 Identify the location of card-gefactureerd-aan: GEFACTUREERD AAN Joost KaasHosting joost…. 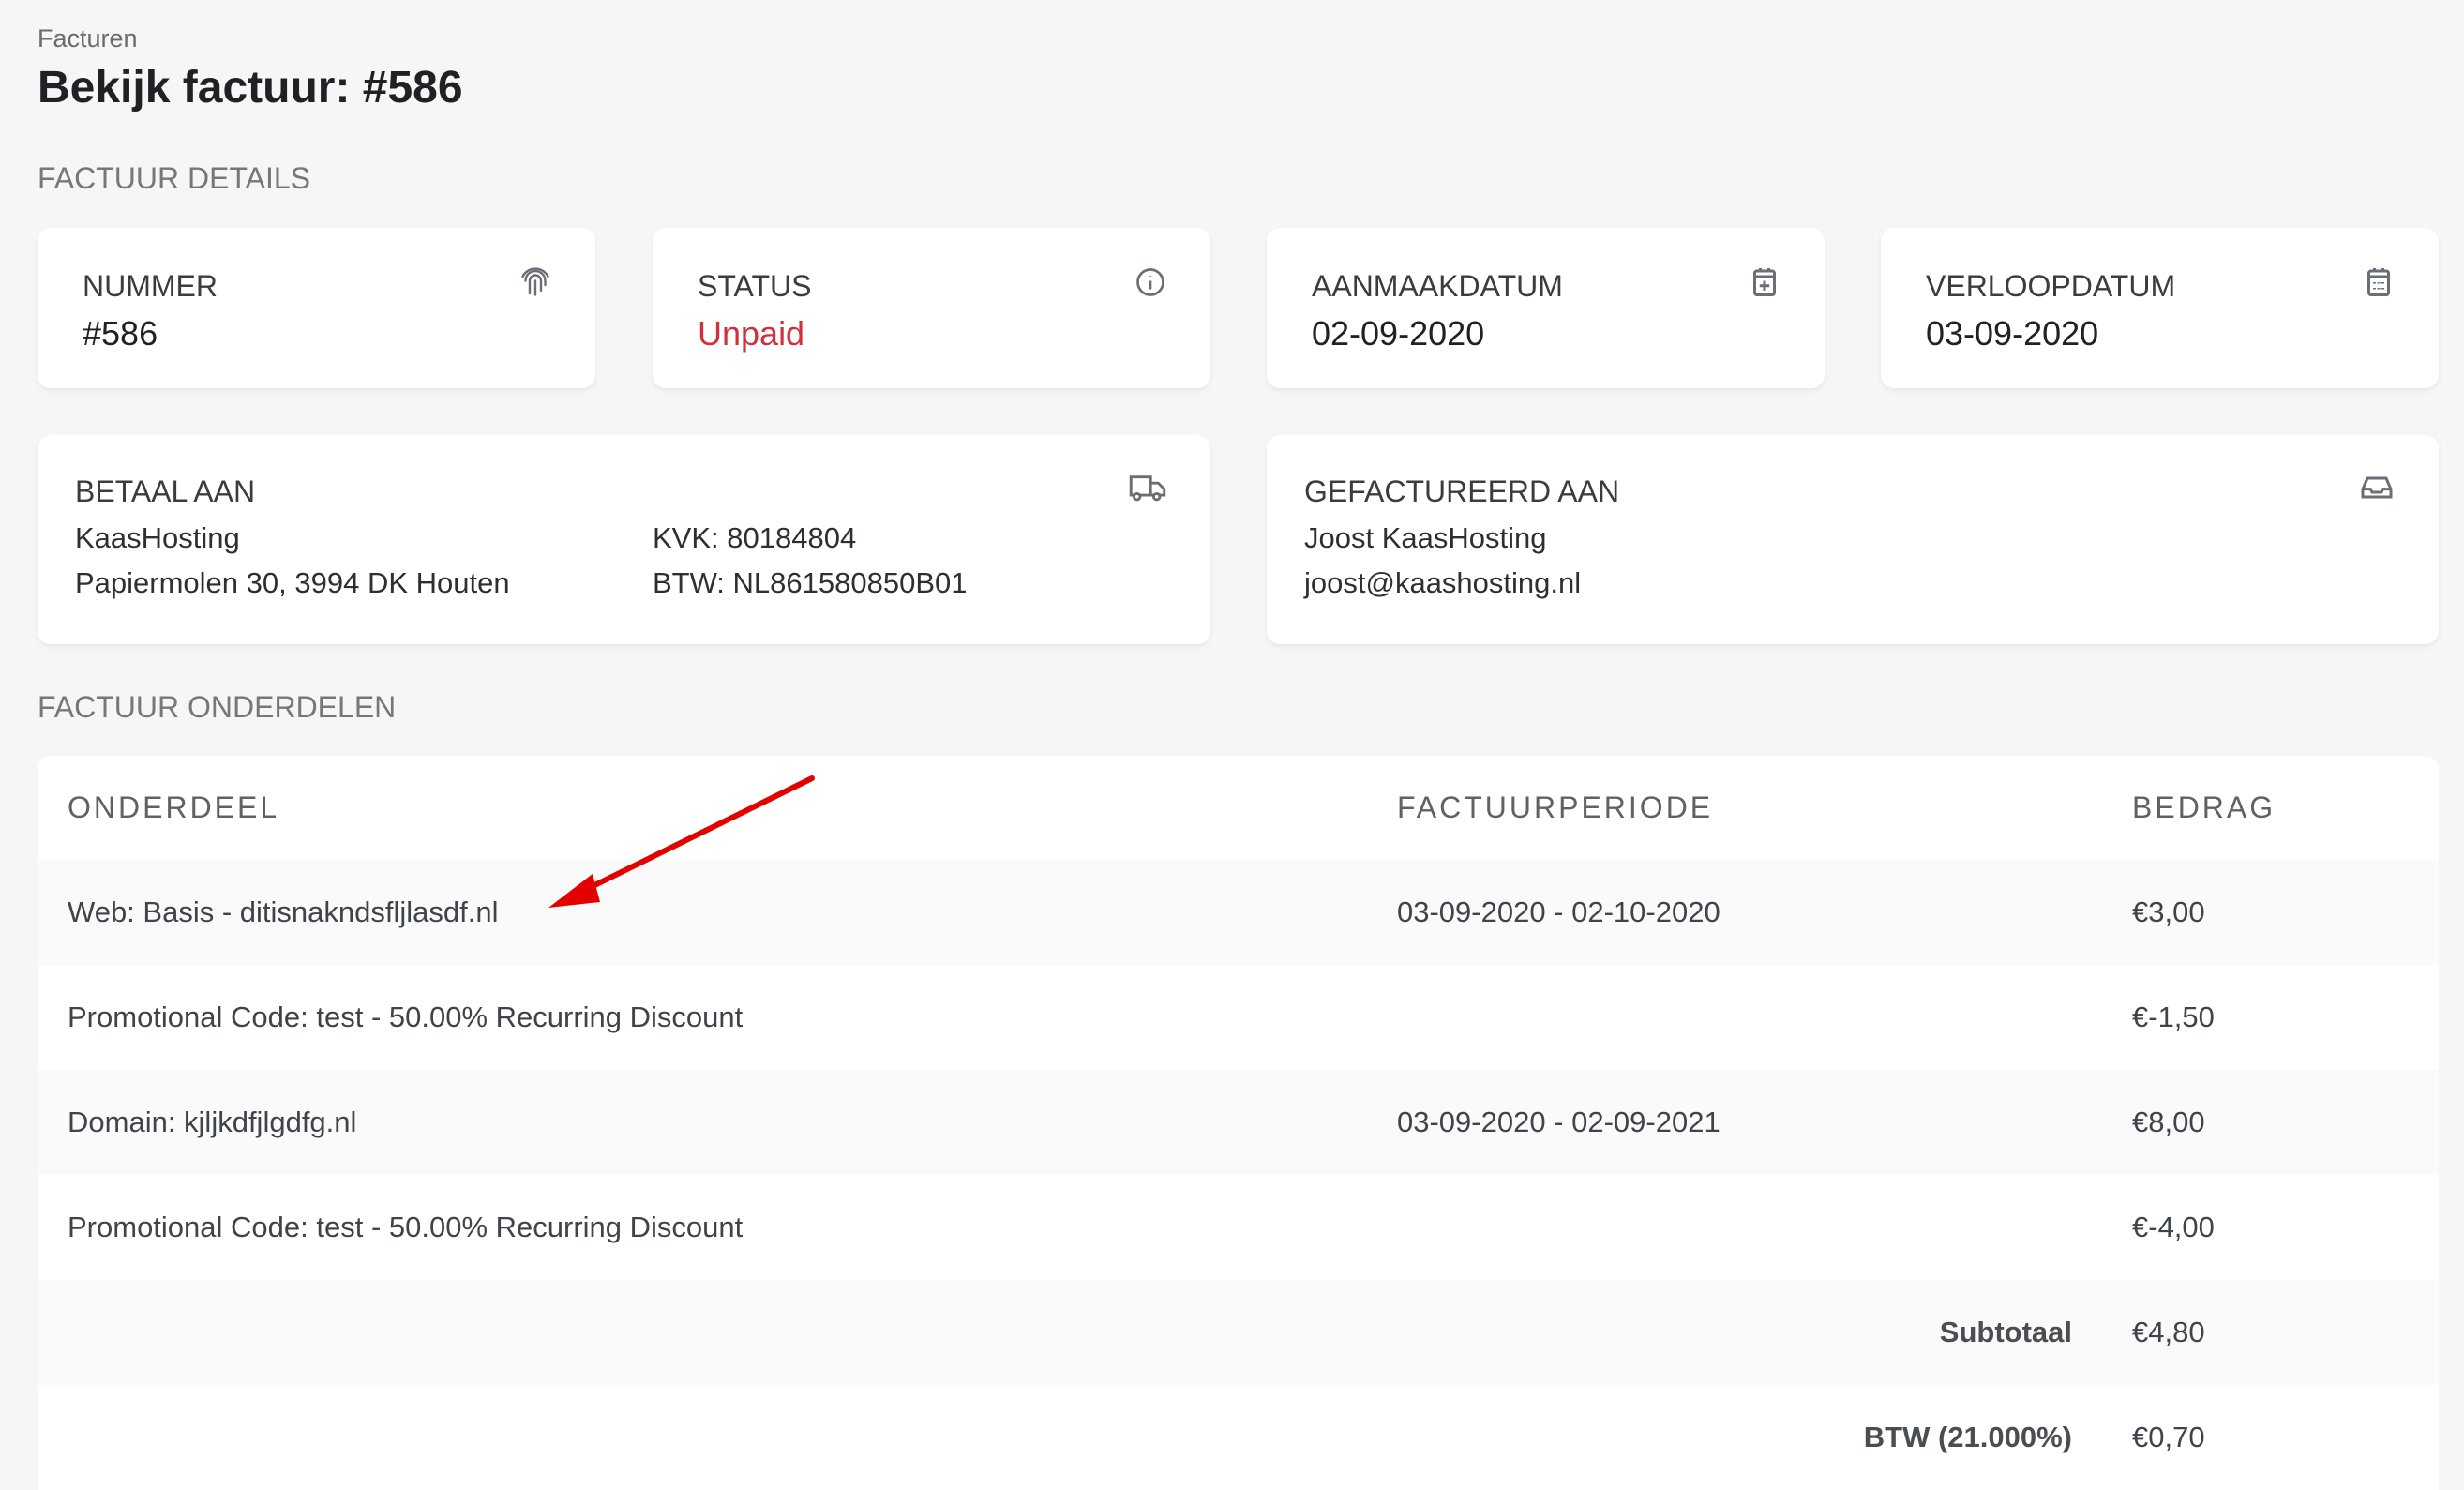
(1853, 540).